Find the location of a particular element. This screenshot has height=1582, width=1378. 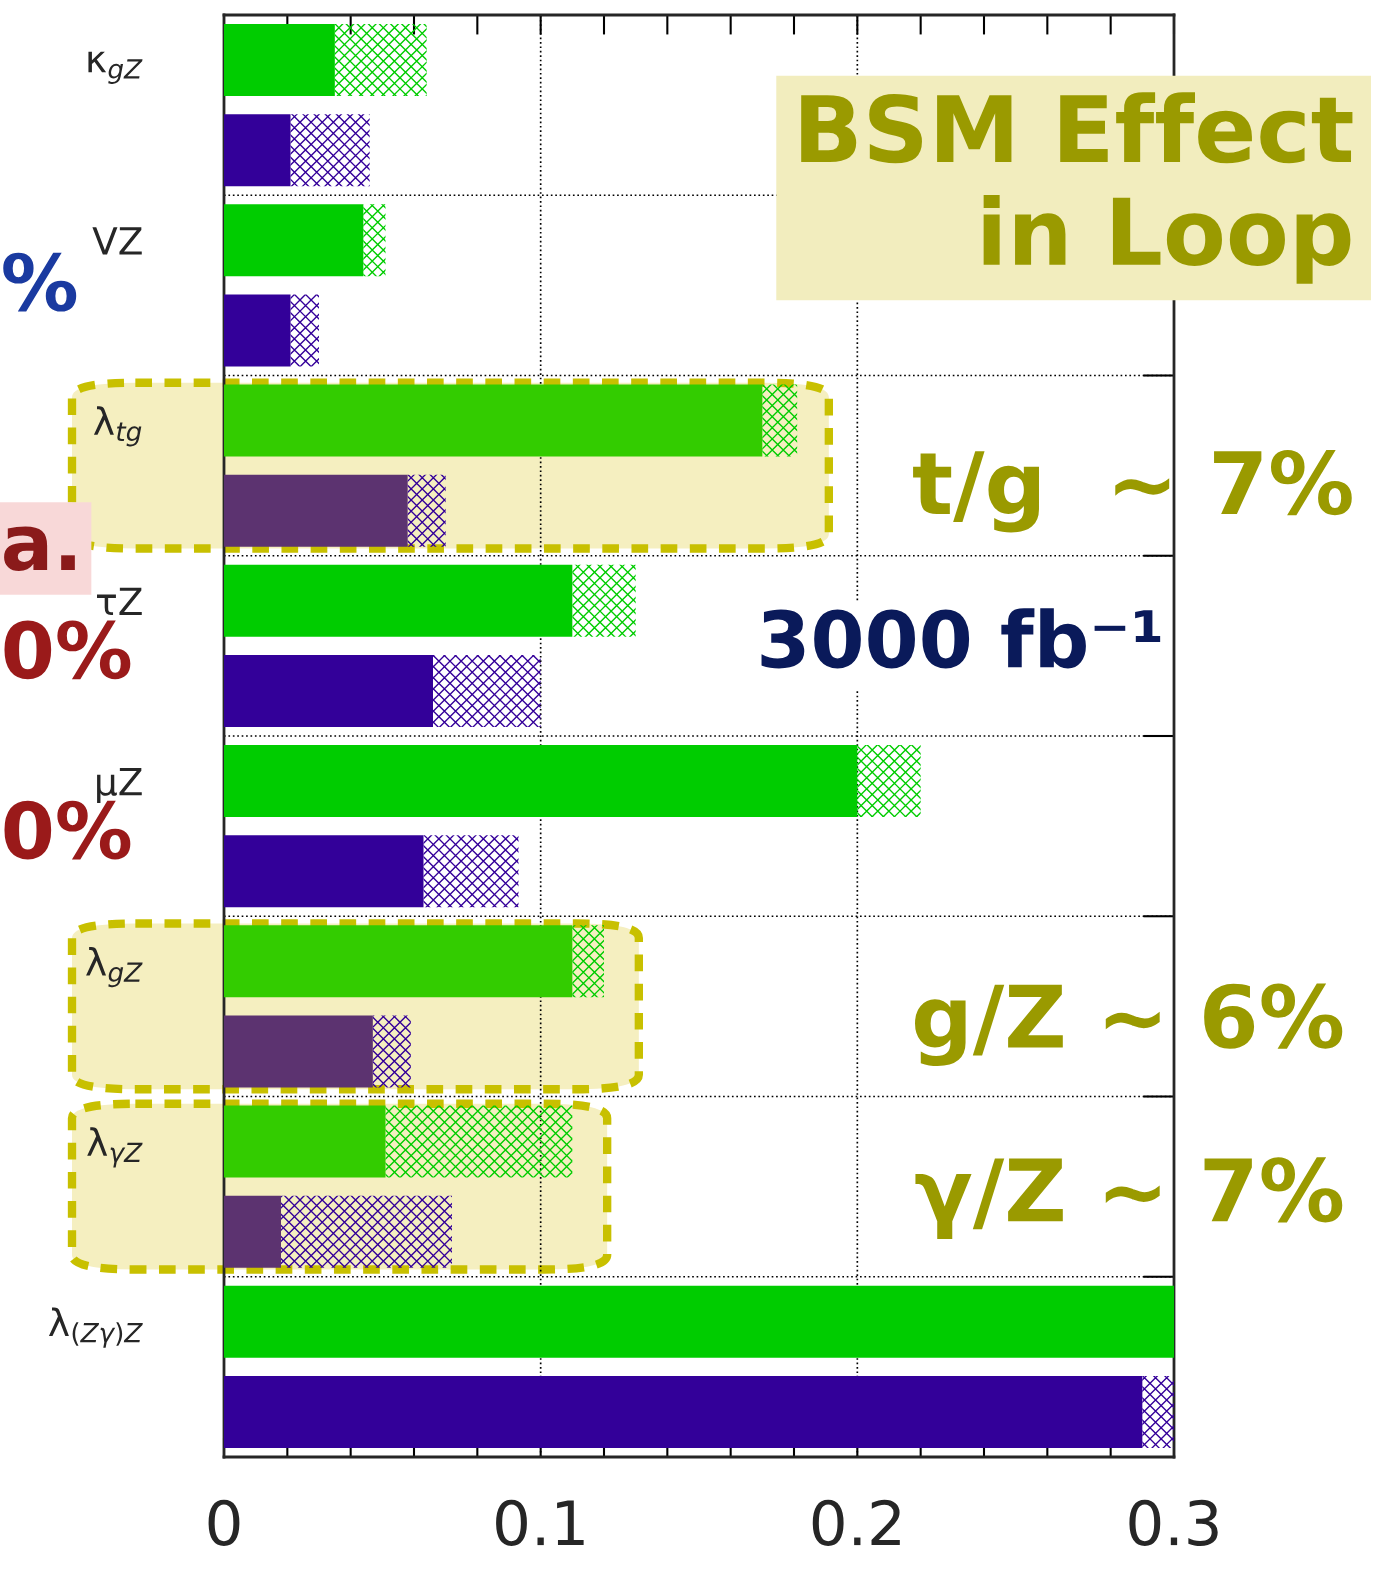

annotation: γ/Z ~ 7% is located at coordinates (1129, 1198).